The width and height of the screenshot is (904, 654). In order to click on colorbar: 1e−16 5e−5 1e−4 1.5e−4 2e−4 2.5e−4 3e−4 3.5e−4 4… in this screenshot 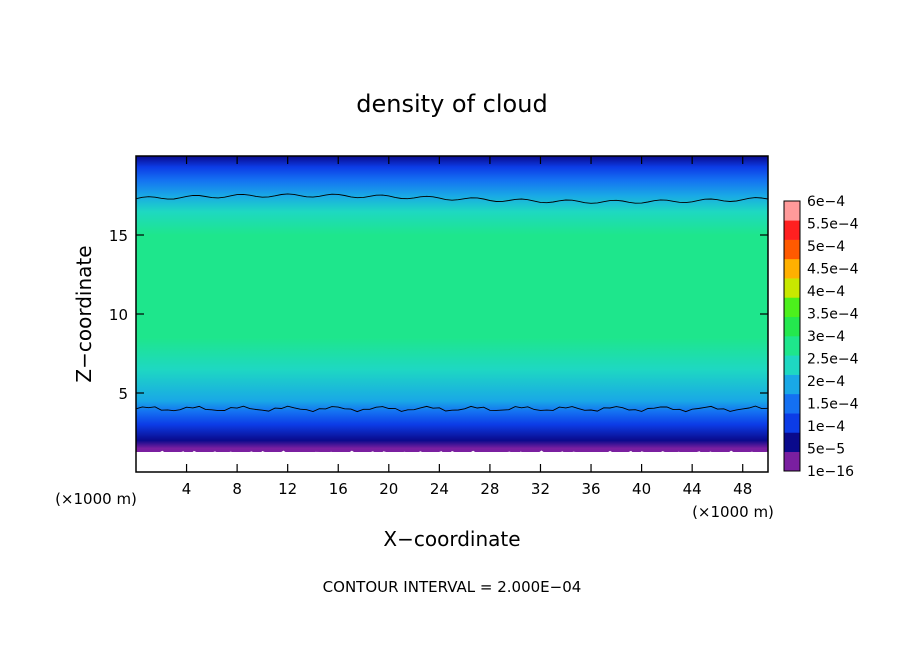, I will do `click(821, 337)`.